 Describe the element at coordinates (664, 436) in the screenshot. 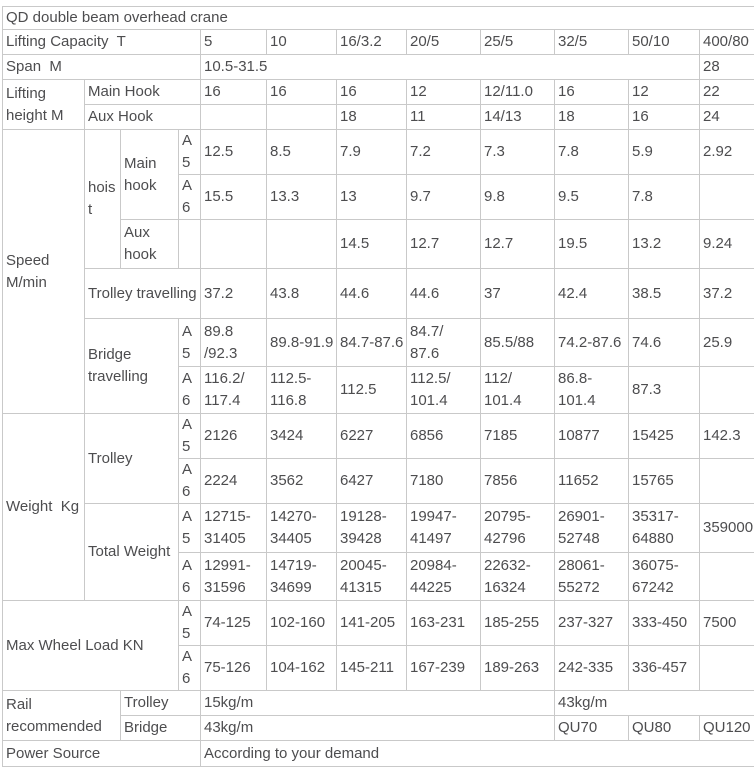

I see `weight-trolley-a5-cell: 15425` at that location.